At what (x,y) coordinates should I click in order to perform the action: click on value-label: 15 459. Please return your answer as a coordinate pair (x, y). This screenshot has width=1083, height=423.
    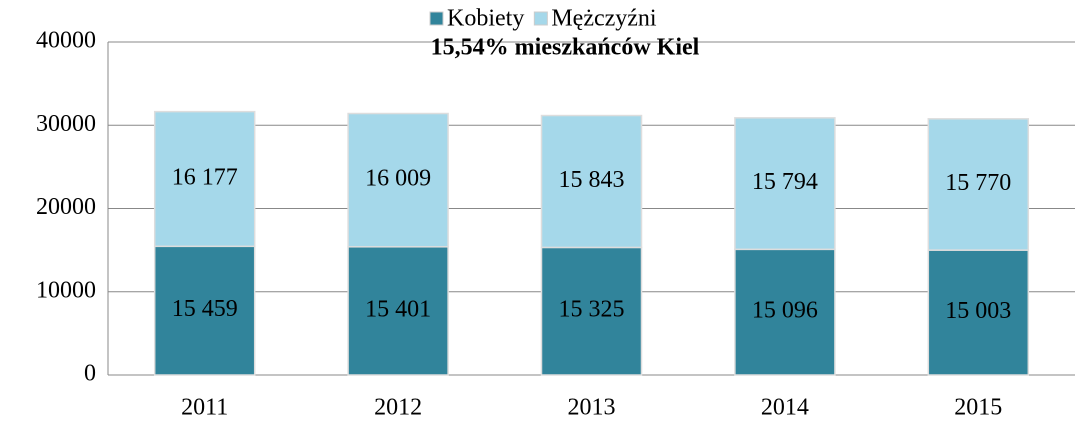
    Looking at the image, I should click on (205, 309).